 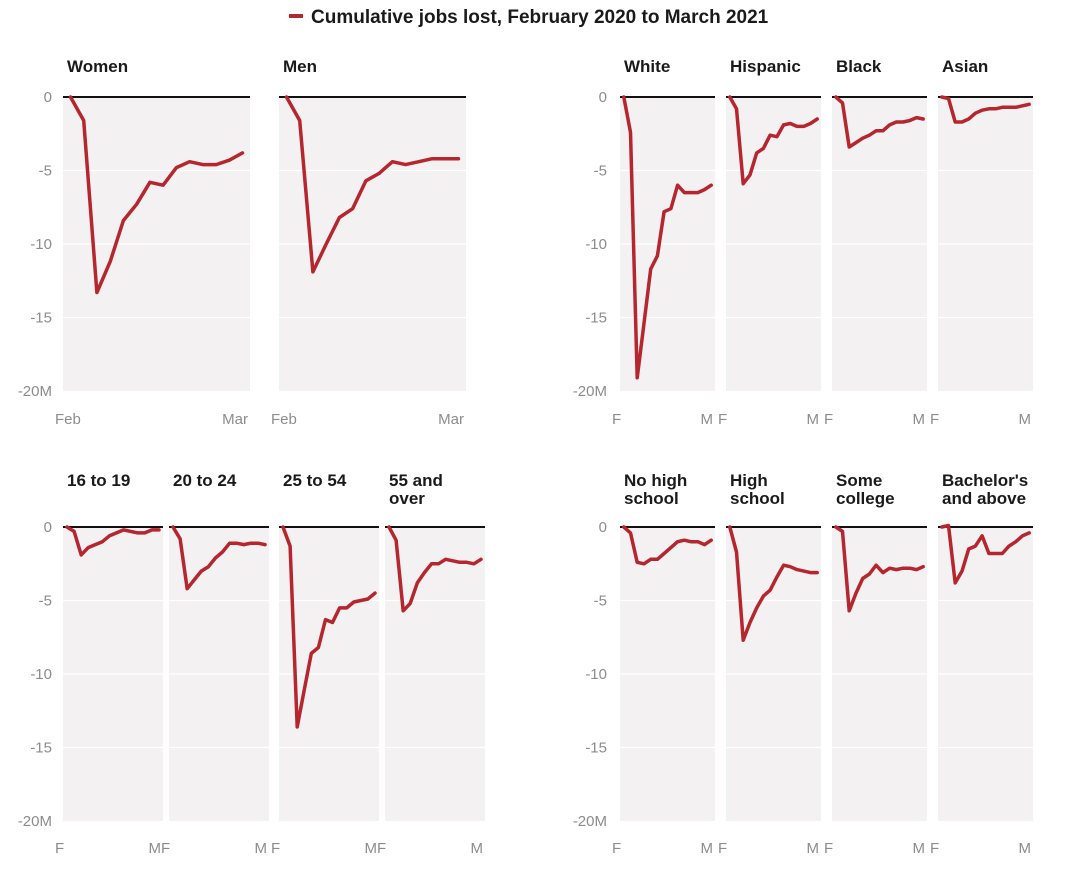 I want to click on panel-some-college: Some college F M, so click(x=875, y=664).